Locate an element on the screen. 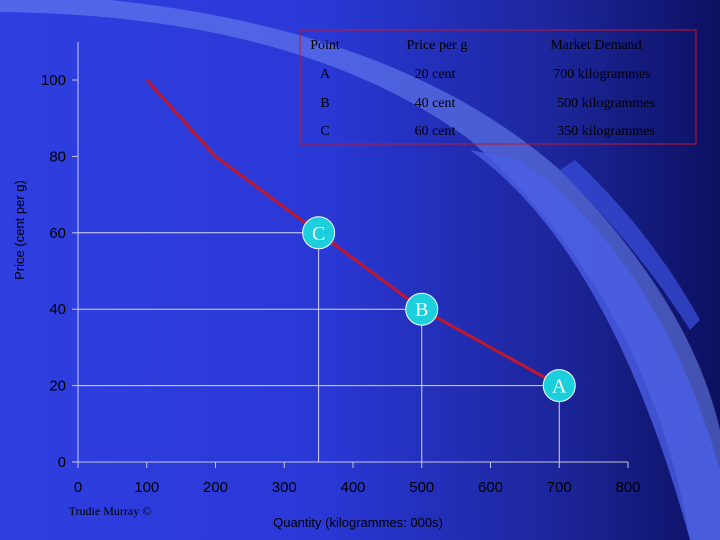 Image resolution: width=720 pixels, height=540 pixels. x-tick-label: 700 is located at coordinates (559, 487).